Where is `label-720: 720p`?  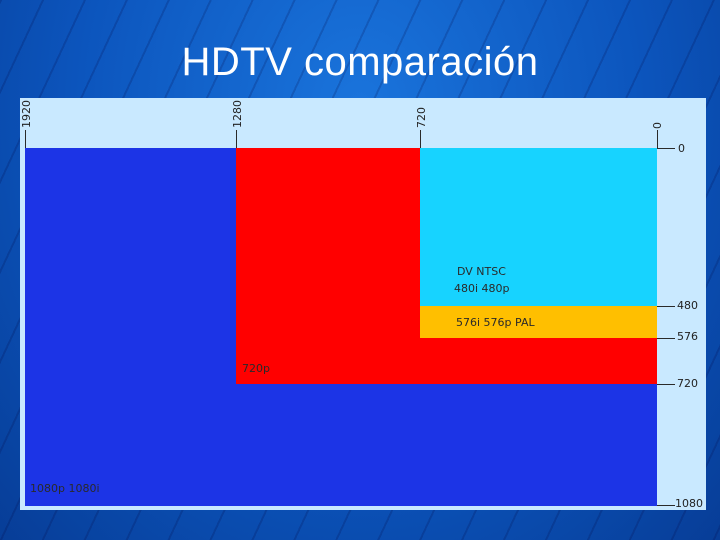 label-720: 720p is located at coordinates (256, 368).